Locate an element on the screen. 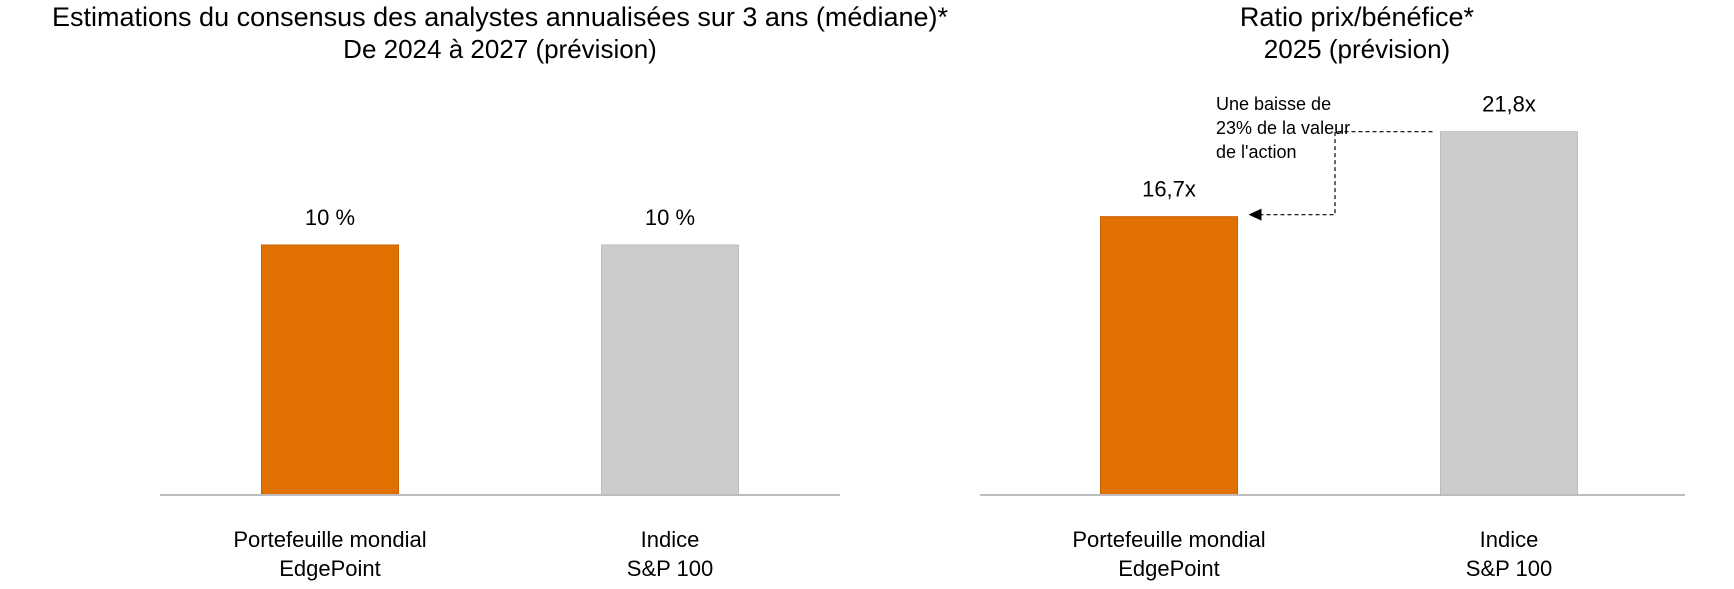 This screenshot has width=1734, height=589. chart-title: Ratio prix/bénéfice* is located at coordinates (1357, 17).